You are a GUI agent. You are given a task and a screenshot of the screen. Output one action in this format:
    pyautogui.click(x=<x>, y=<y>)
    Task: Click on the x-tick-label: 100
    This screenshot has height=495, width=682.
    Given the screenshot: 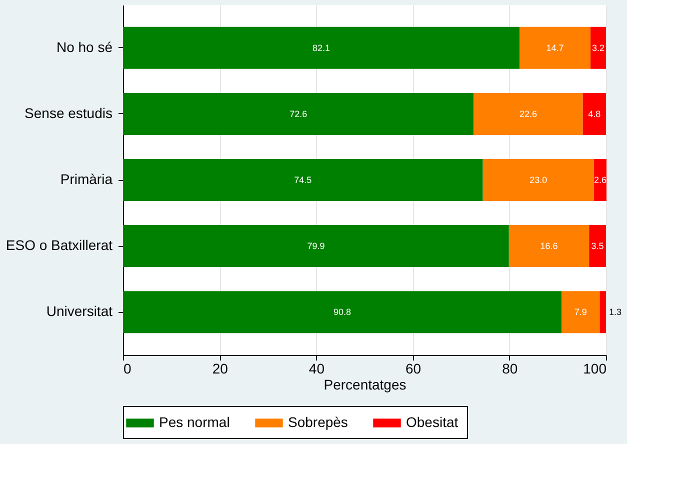 What is the action you would take?
    pyautogui.click(x=595, y=368)
    